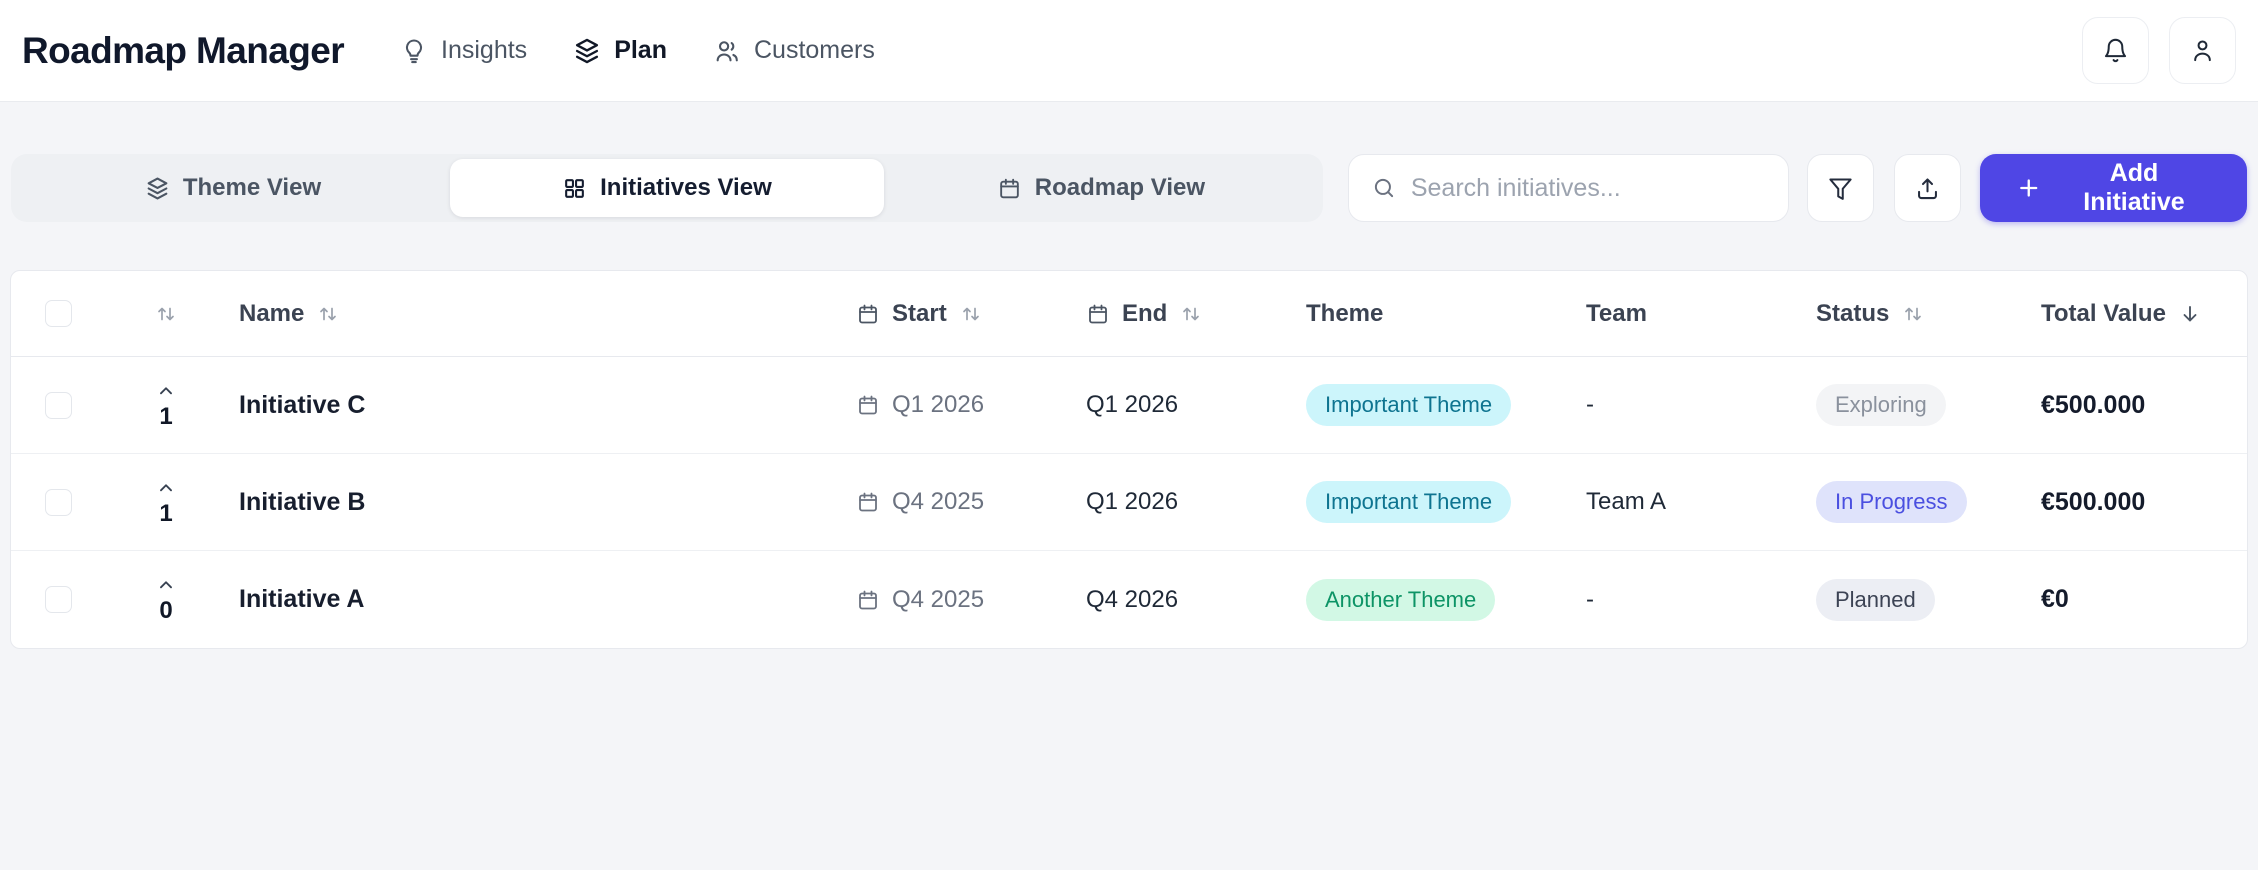 The image size is (2258, 870). Describe the element at coordinates (1101, 188) in the screenshot. I see `tab-roadmap-view: Roadmap View` at that location.